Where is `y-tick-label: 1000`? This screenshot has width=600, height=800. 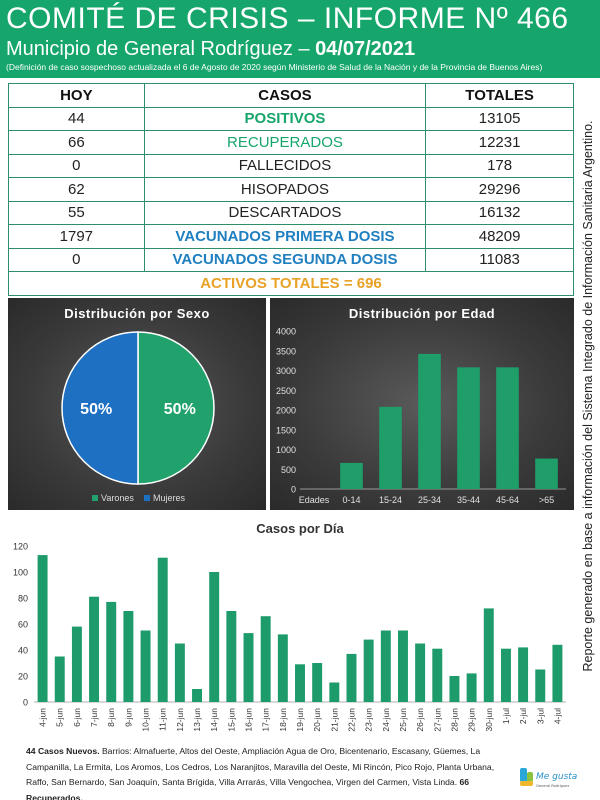
y-tick-label: 1000 is located at coordinates (286, 450).